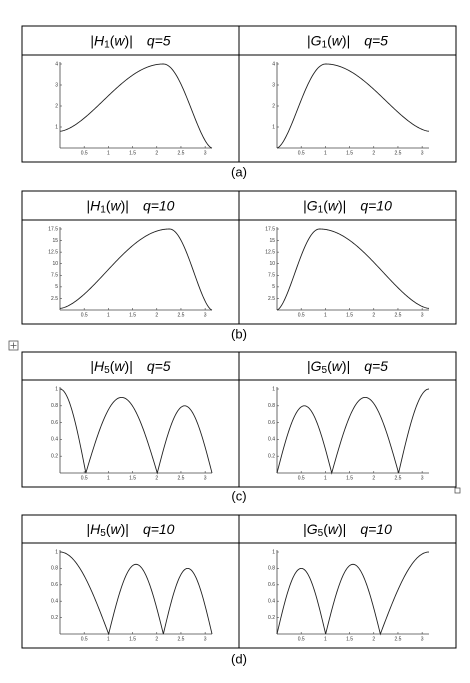 The width and height of the screenshot is (470, 683). I want to click on figure-caption: (b), so click(239, 333).